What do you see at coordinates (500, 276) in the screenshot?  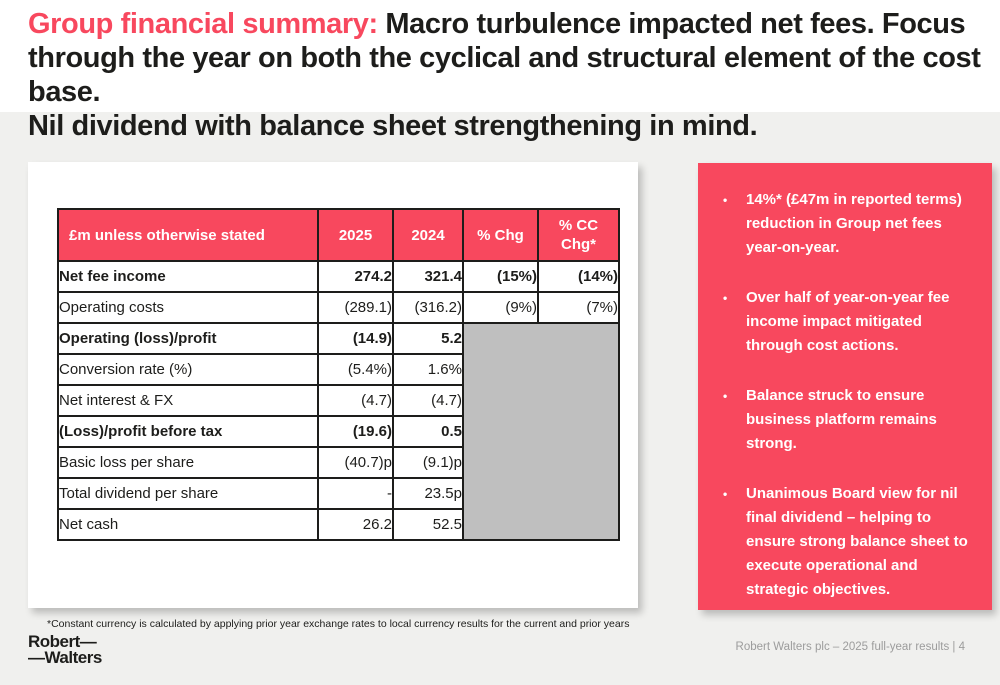 I see `cell-chg: (15%)` at bounding box center [500, 276].